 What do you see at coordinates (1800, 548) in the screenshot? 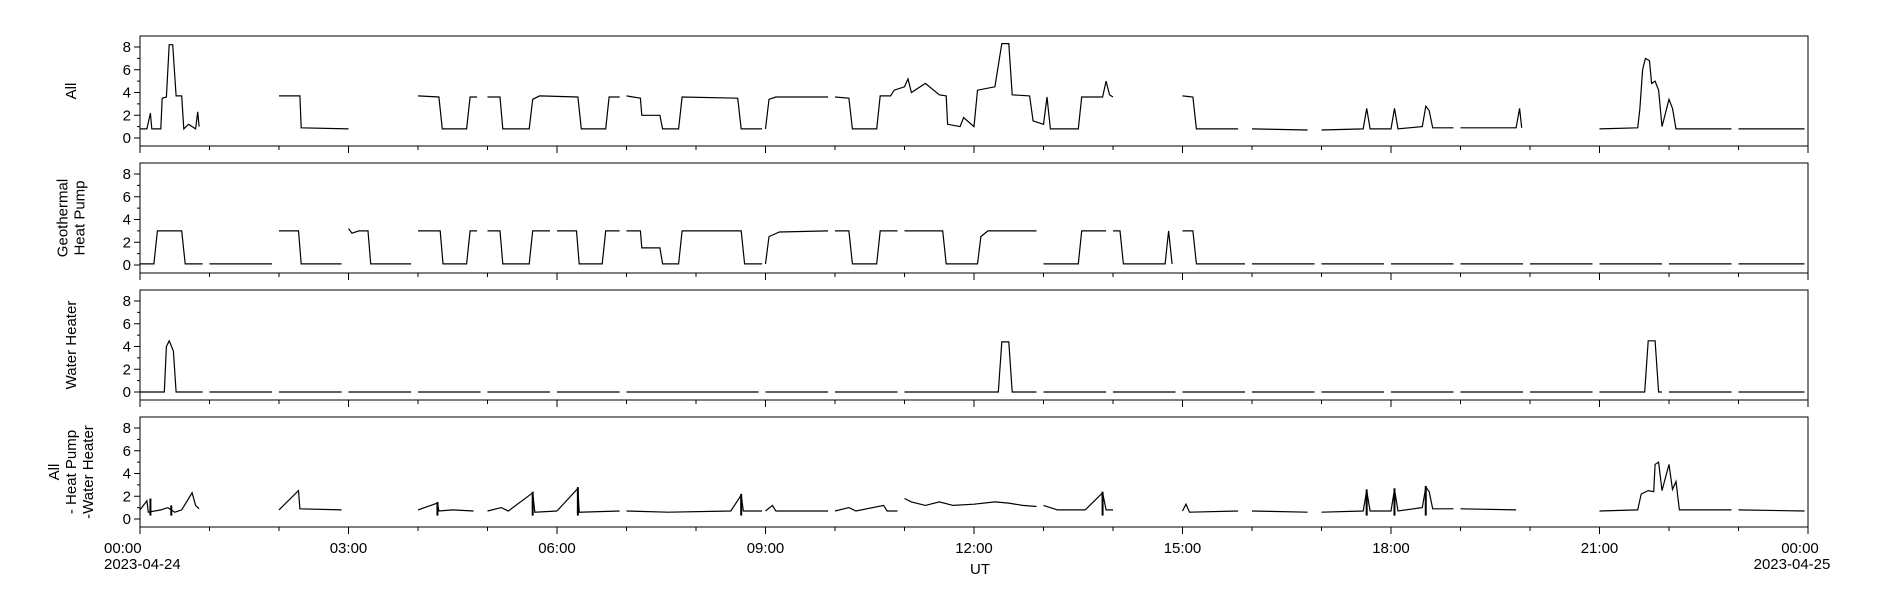
I see `x-tick-label-8: 00:00` at bounding box center [1800, 548].